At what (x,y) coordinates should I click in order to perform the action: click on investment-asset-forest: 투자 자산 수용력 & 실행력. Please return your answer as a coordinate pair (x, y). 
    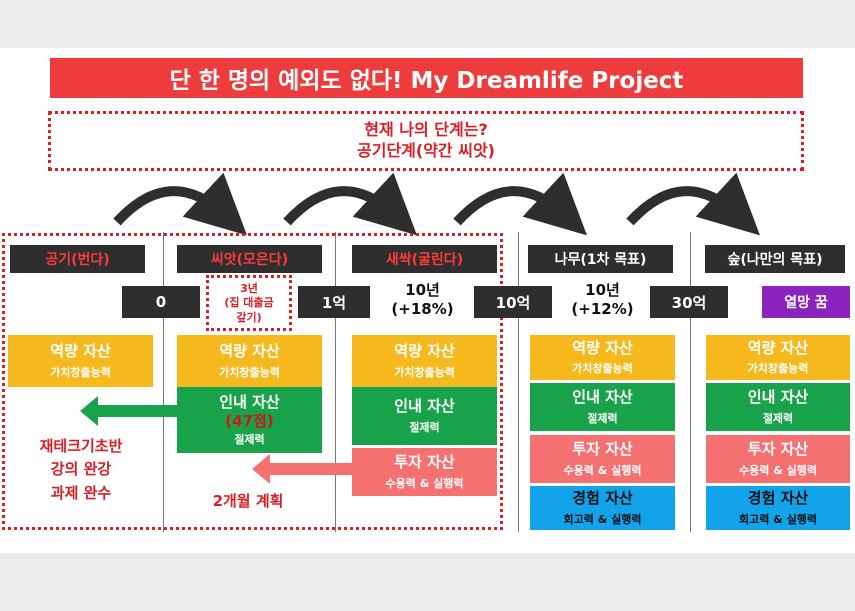
    Looking at the image, I should click on (778, 459).